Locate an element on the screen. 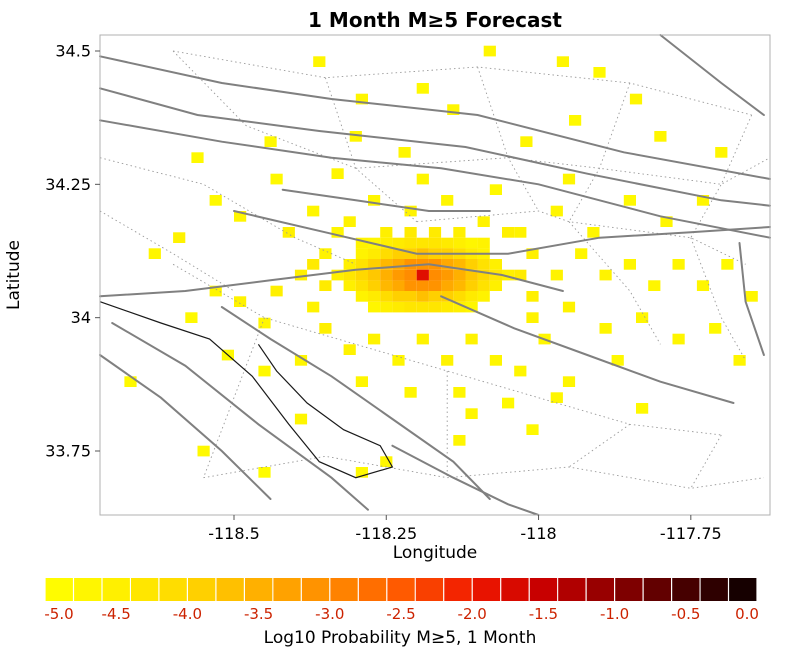 The height and width of the screenshot is (662, 800). colorbar-tick-label: -2.5 is located at coordinates (400, 614).